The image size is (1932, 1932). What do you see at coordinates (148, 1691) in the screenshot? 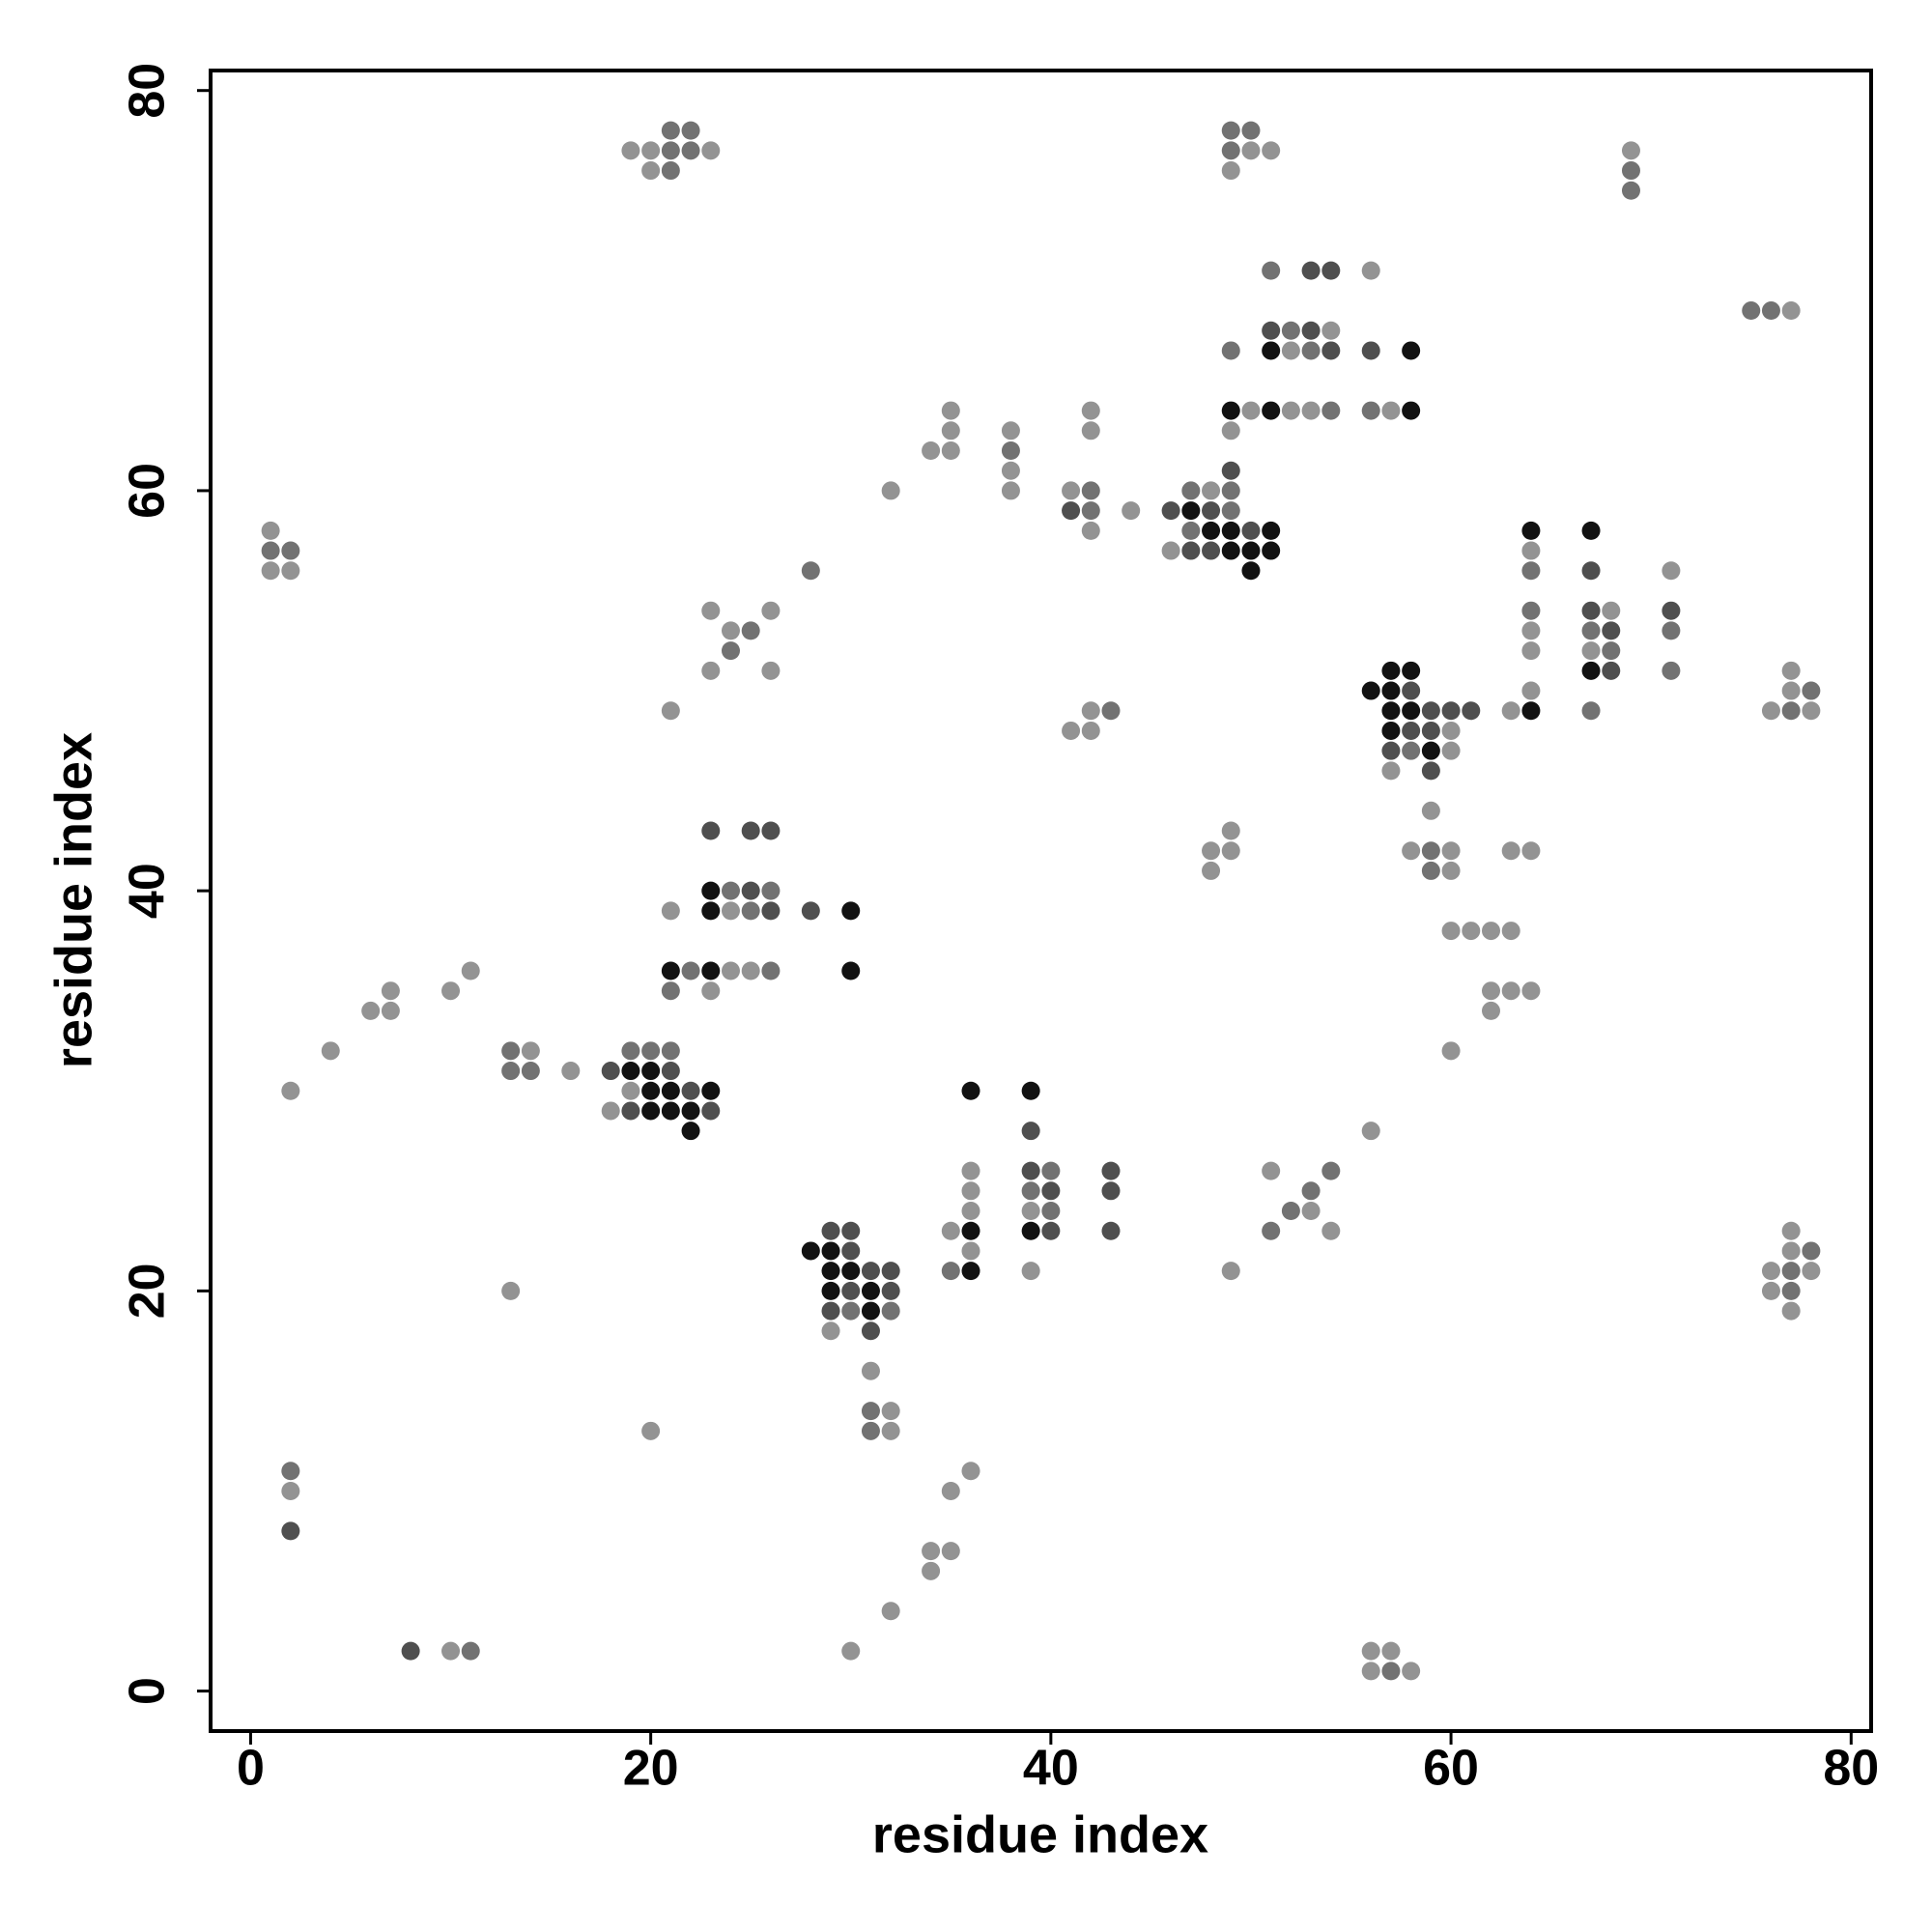
I see `y-tick-label: 0` at bounding box center [148, 1691].